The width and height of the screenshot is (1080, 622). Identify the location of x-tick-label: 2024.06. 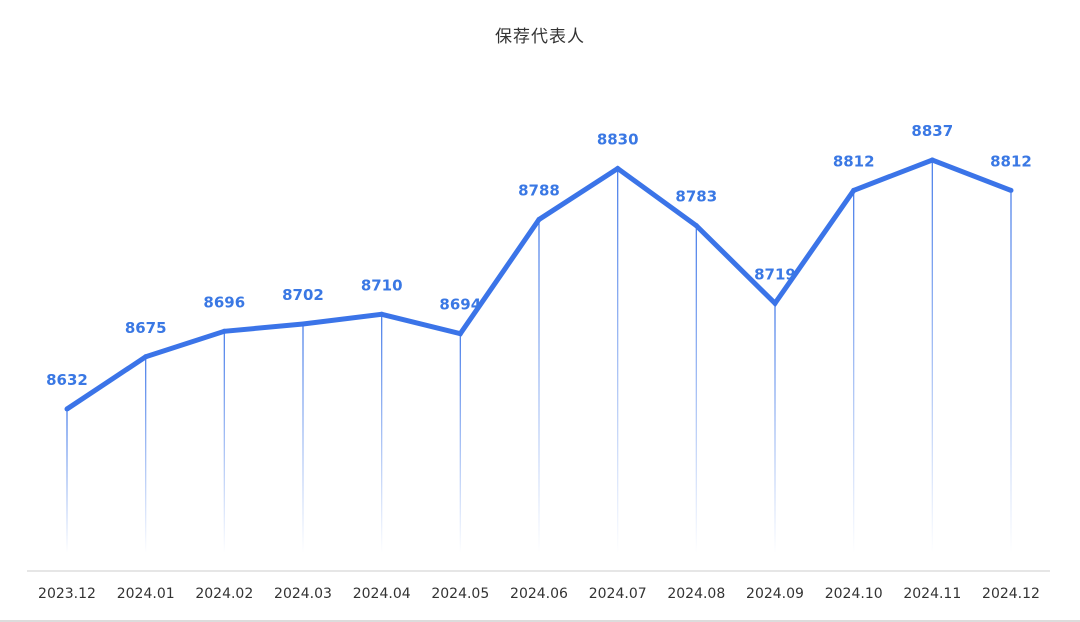
(539, 594).